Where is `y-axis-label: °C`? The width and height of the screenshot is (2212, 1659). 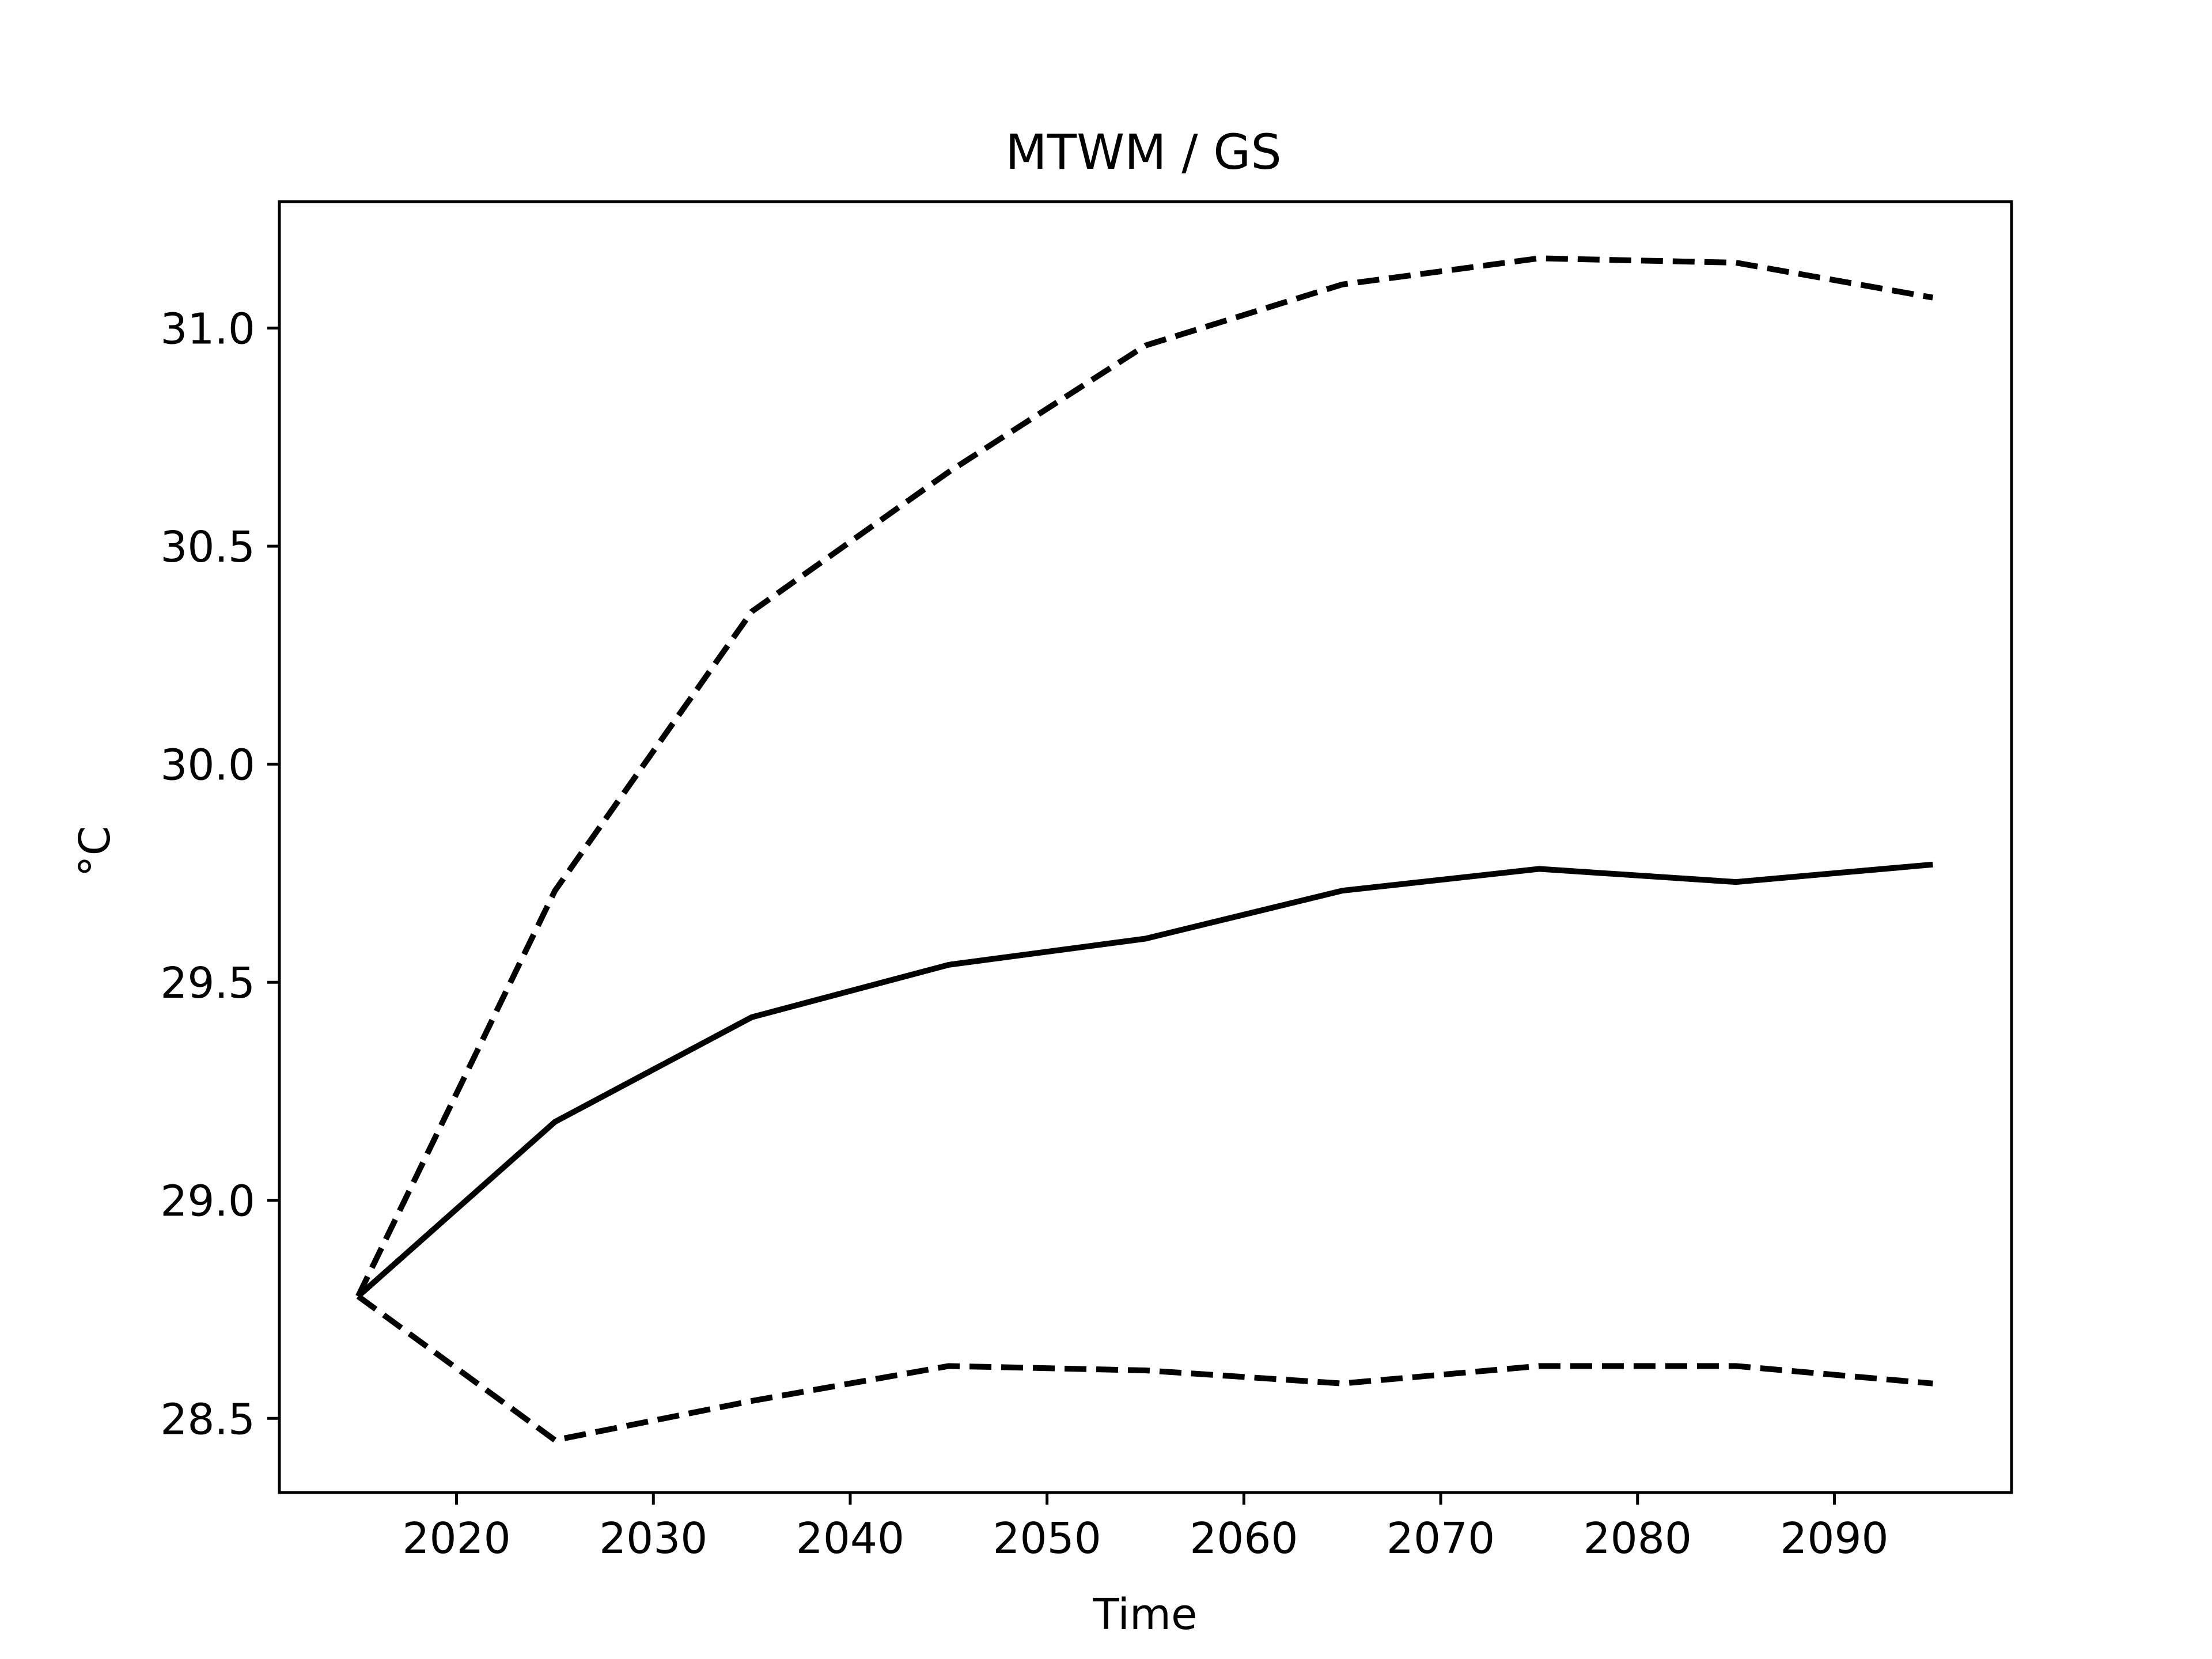 y-axis-label: °C is located at coordinates (95, 851).